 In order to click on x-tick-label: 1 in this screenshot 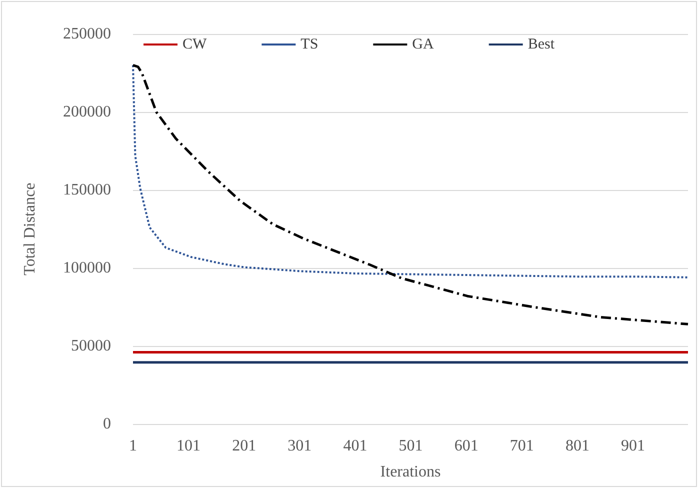, I will do `click(133, 446)`.